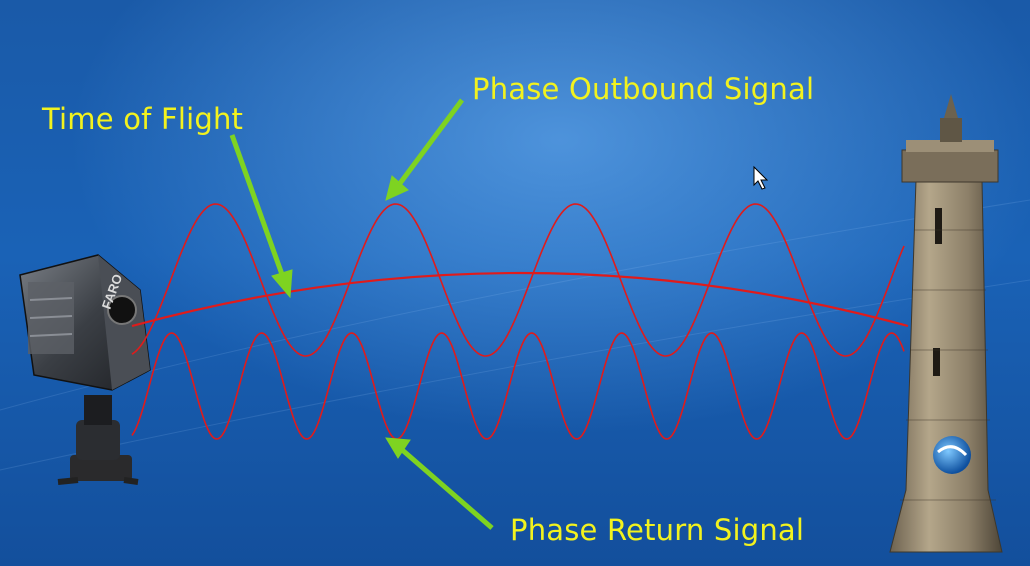 The height and width of the screenshot is (566, 1030). What do you see at coordinates (85, 369) in the screenshot?
I see `laser-scanner-icon: FARO` at bounding box center [85, 369].